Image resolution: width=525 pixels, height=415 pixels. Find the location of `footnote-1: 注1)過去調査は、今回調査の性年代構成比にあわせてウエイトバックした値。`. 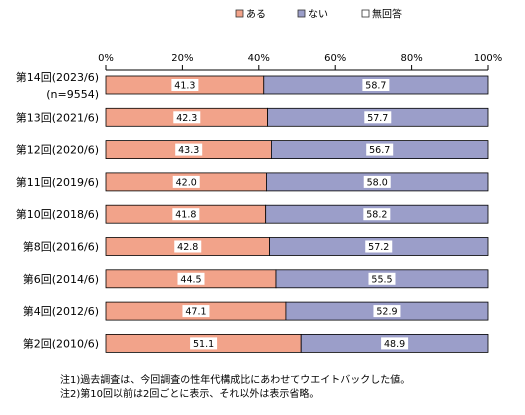

footnote-1: 注1)過去調査は、今回調査の性年代構成比にあわせてウエイトバックした値。 is located at coordinates (235, 380).